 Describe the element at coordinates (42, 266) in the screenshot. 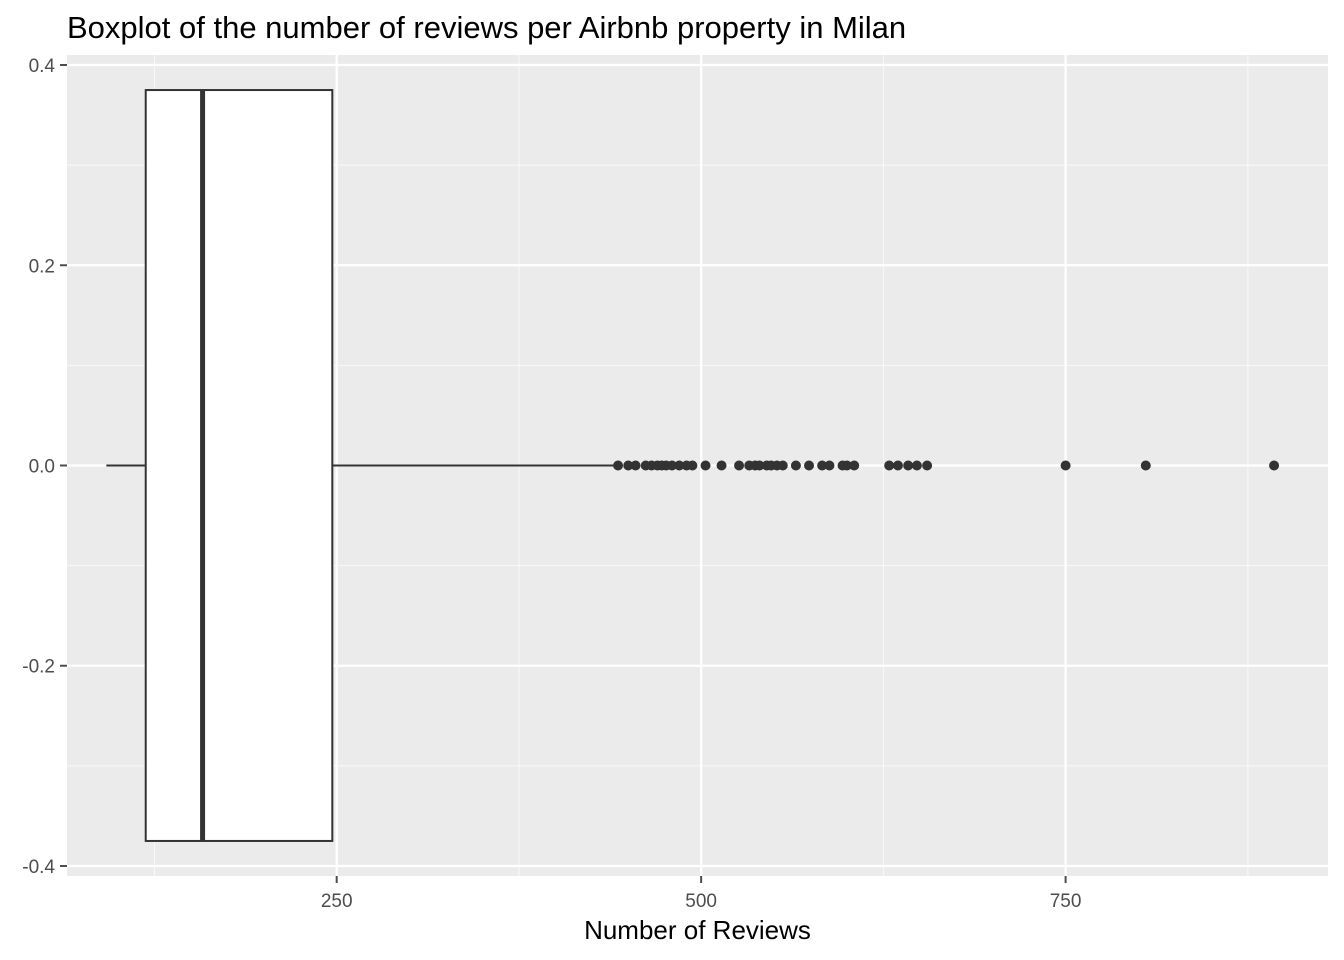

I see `y-tick-label: 0.2` at that location.